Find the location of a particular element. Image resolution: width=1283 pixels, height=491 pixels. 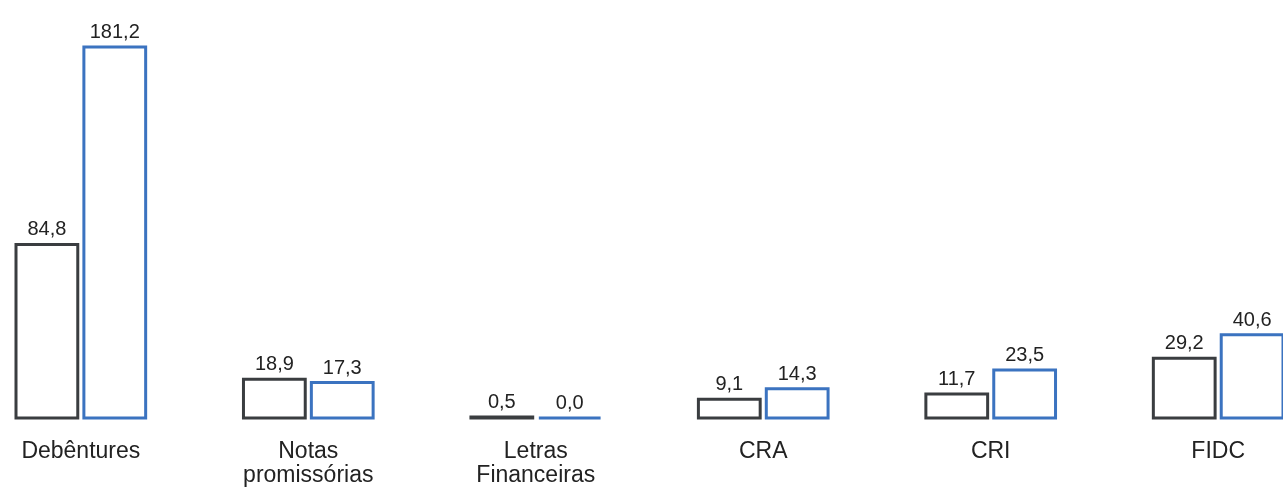

data-label: 0,0 is located at coordinates (569, 402).